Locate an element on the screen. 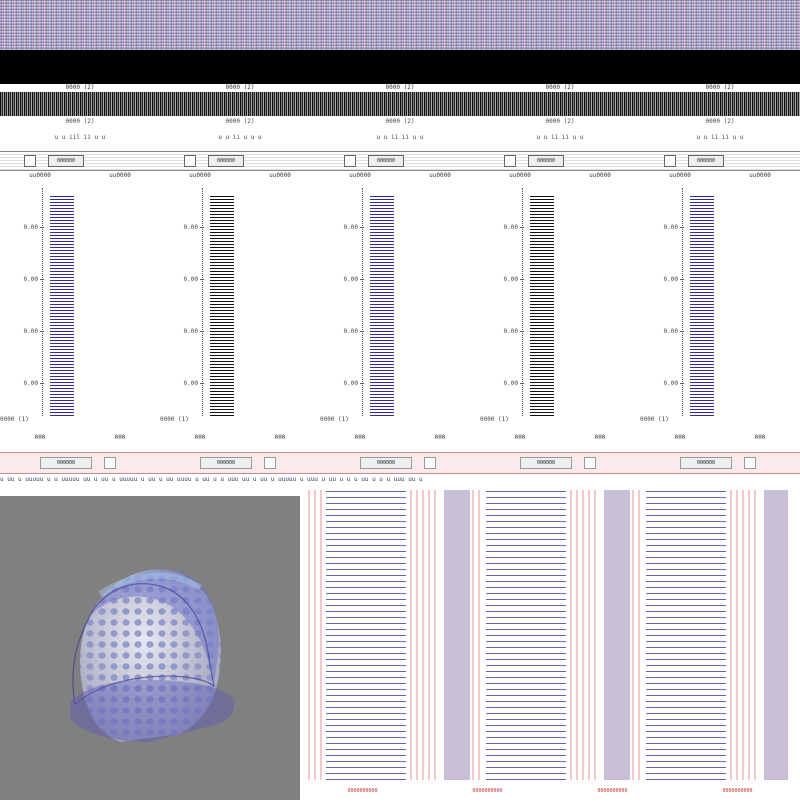  cap-outer-shell is located at coordinates (155, 626).